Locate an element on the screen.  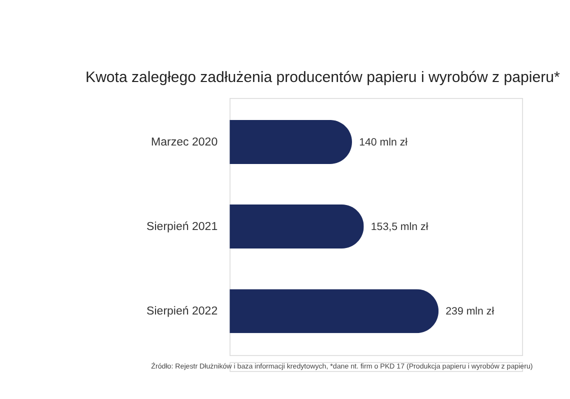
y-tick-label: Sierpień 2022 is located at coordinates (182, 312).